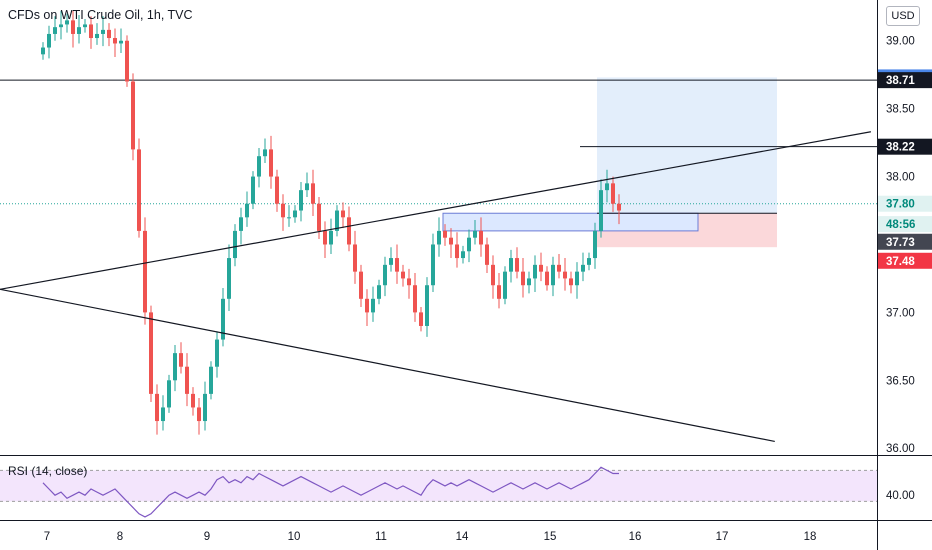 The image size is (932, 550). What do you see at coordinates (900, 262) in the screenshot?
I see `price-badge-label: 37.48` at bounding box center [900, 262].